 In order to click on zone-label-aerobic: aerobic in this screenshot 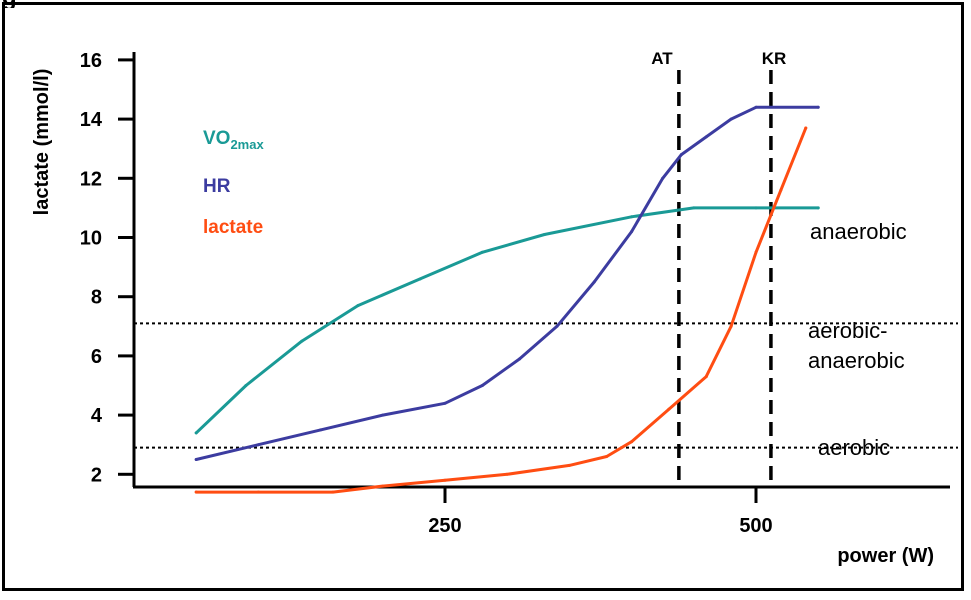, I will do `click(854, 447)`.